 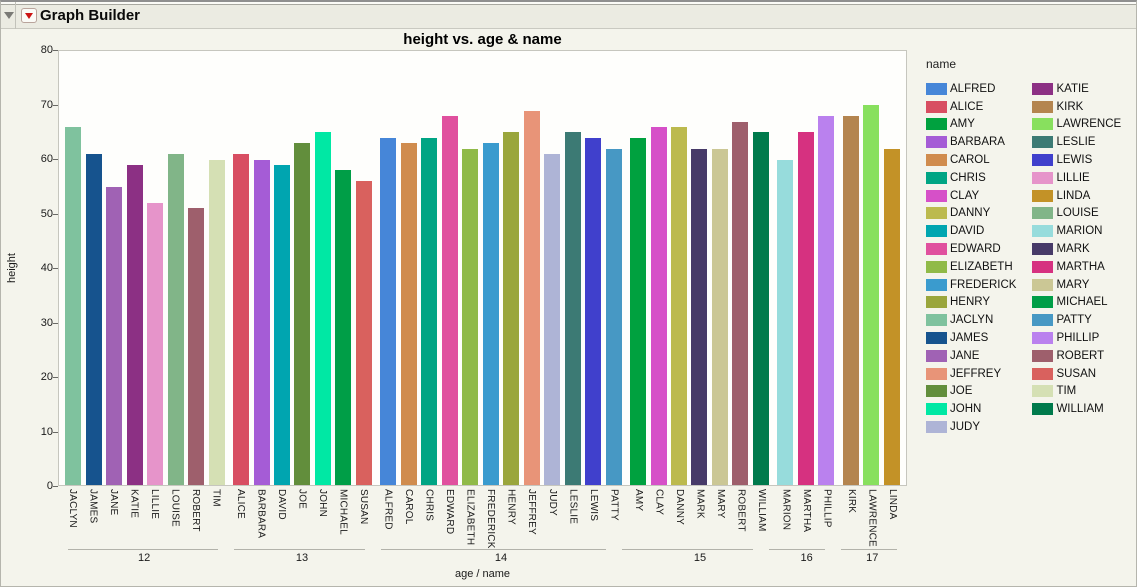 I want to click on bar-joe, so click(x=302, y=314).